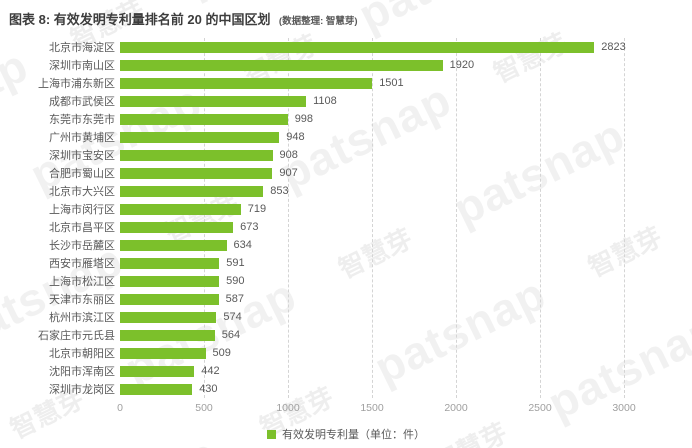  What do you see at coordinates (346, 209) in the screenshot?
I see `chart-row: 上海市闵行区 719` at bounding box center [346, 209].